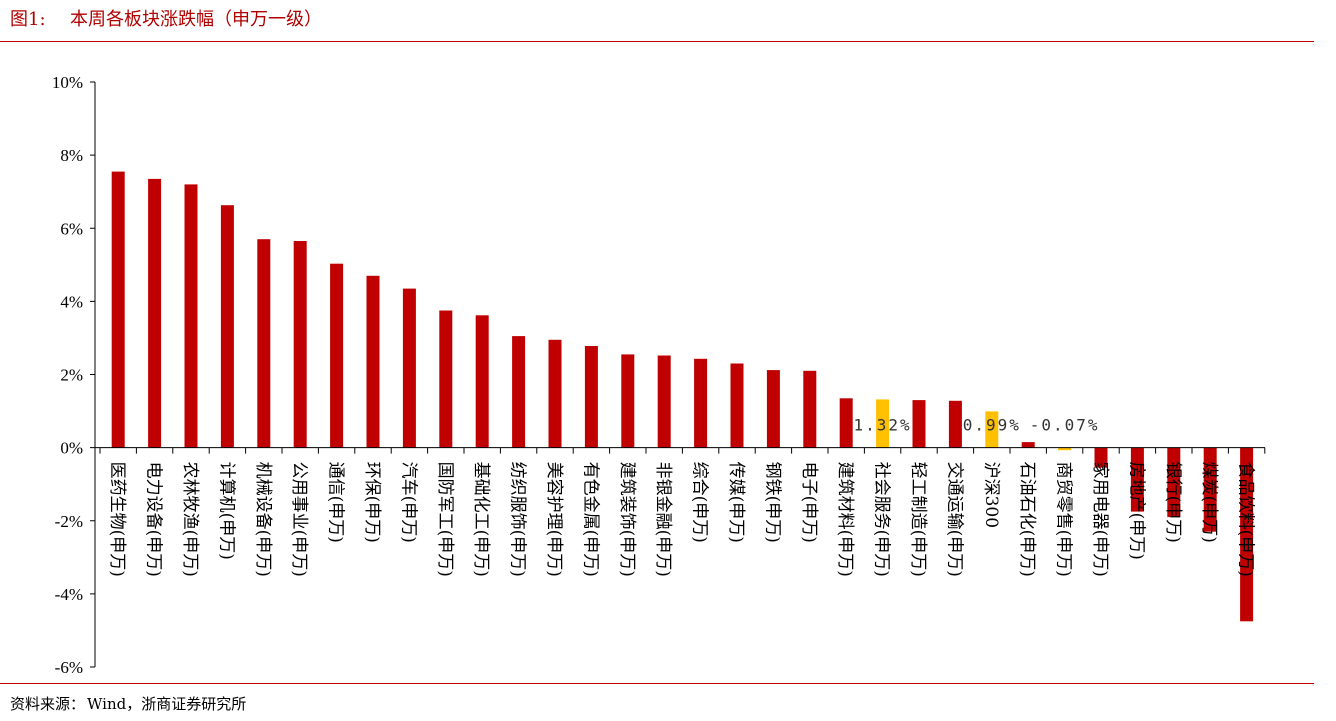  What do you see at coordinates (69, 667) in the screenshot?
I see `y-tick-label: -6%` at bounding box center [69, 667].